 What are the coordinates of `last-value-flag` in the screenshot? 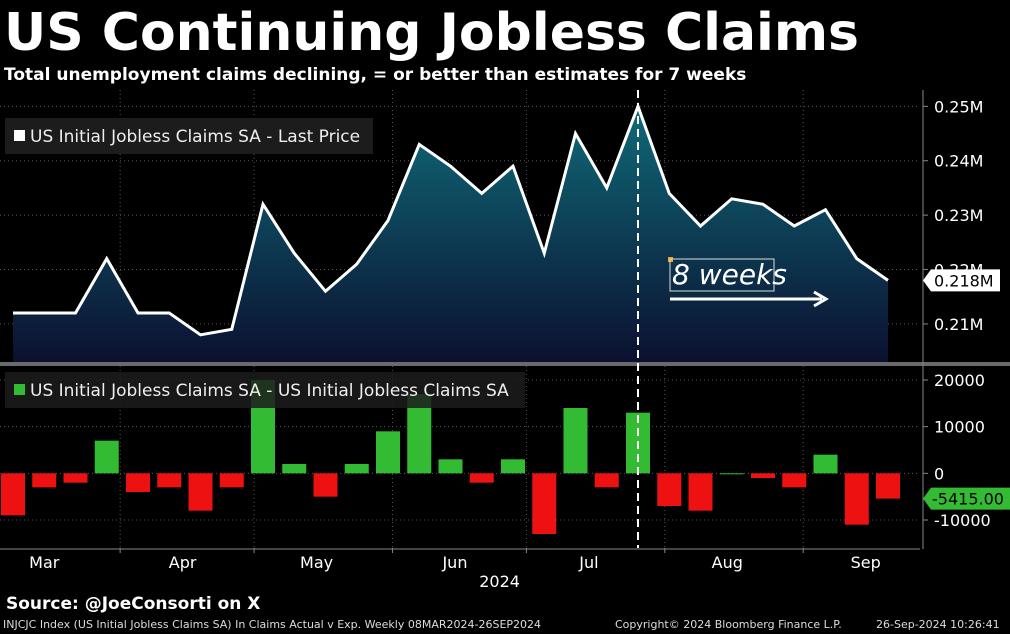 It's located at (961, 280).